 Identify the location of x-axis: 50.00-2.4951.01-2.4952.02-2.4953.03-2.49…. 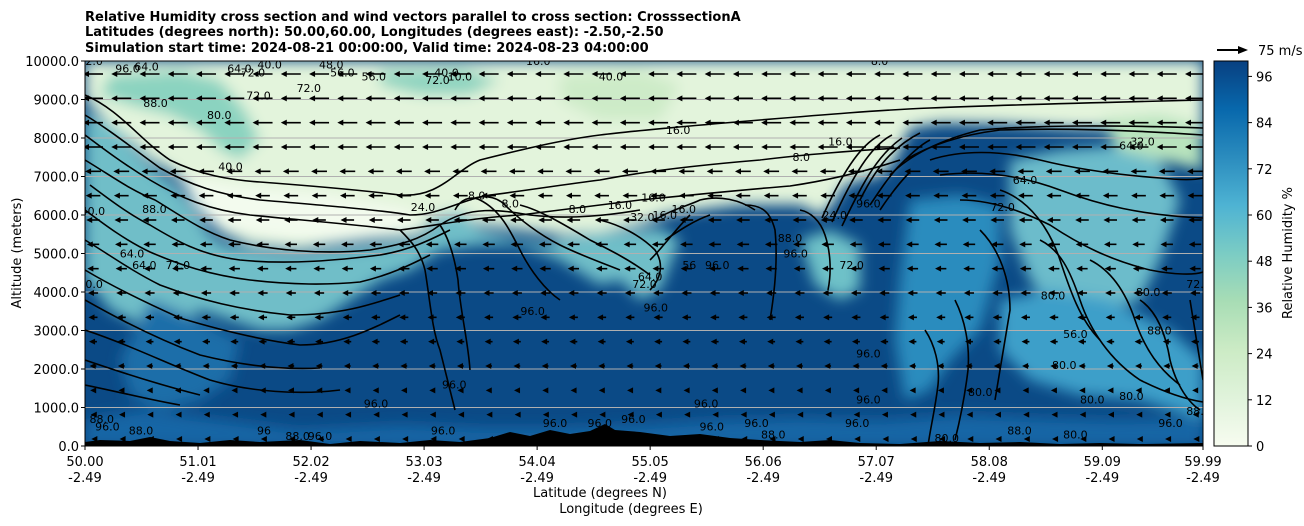
(644, 466).